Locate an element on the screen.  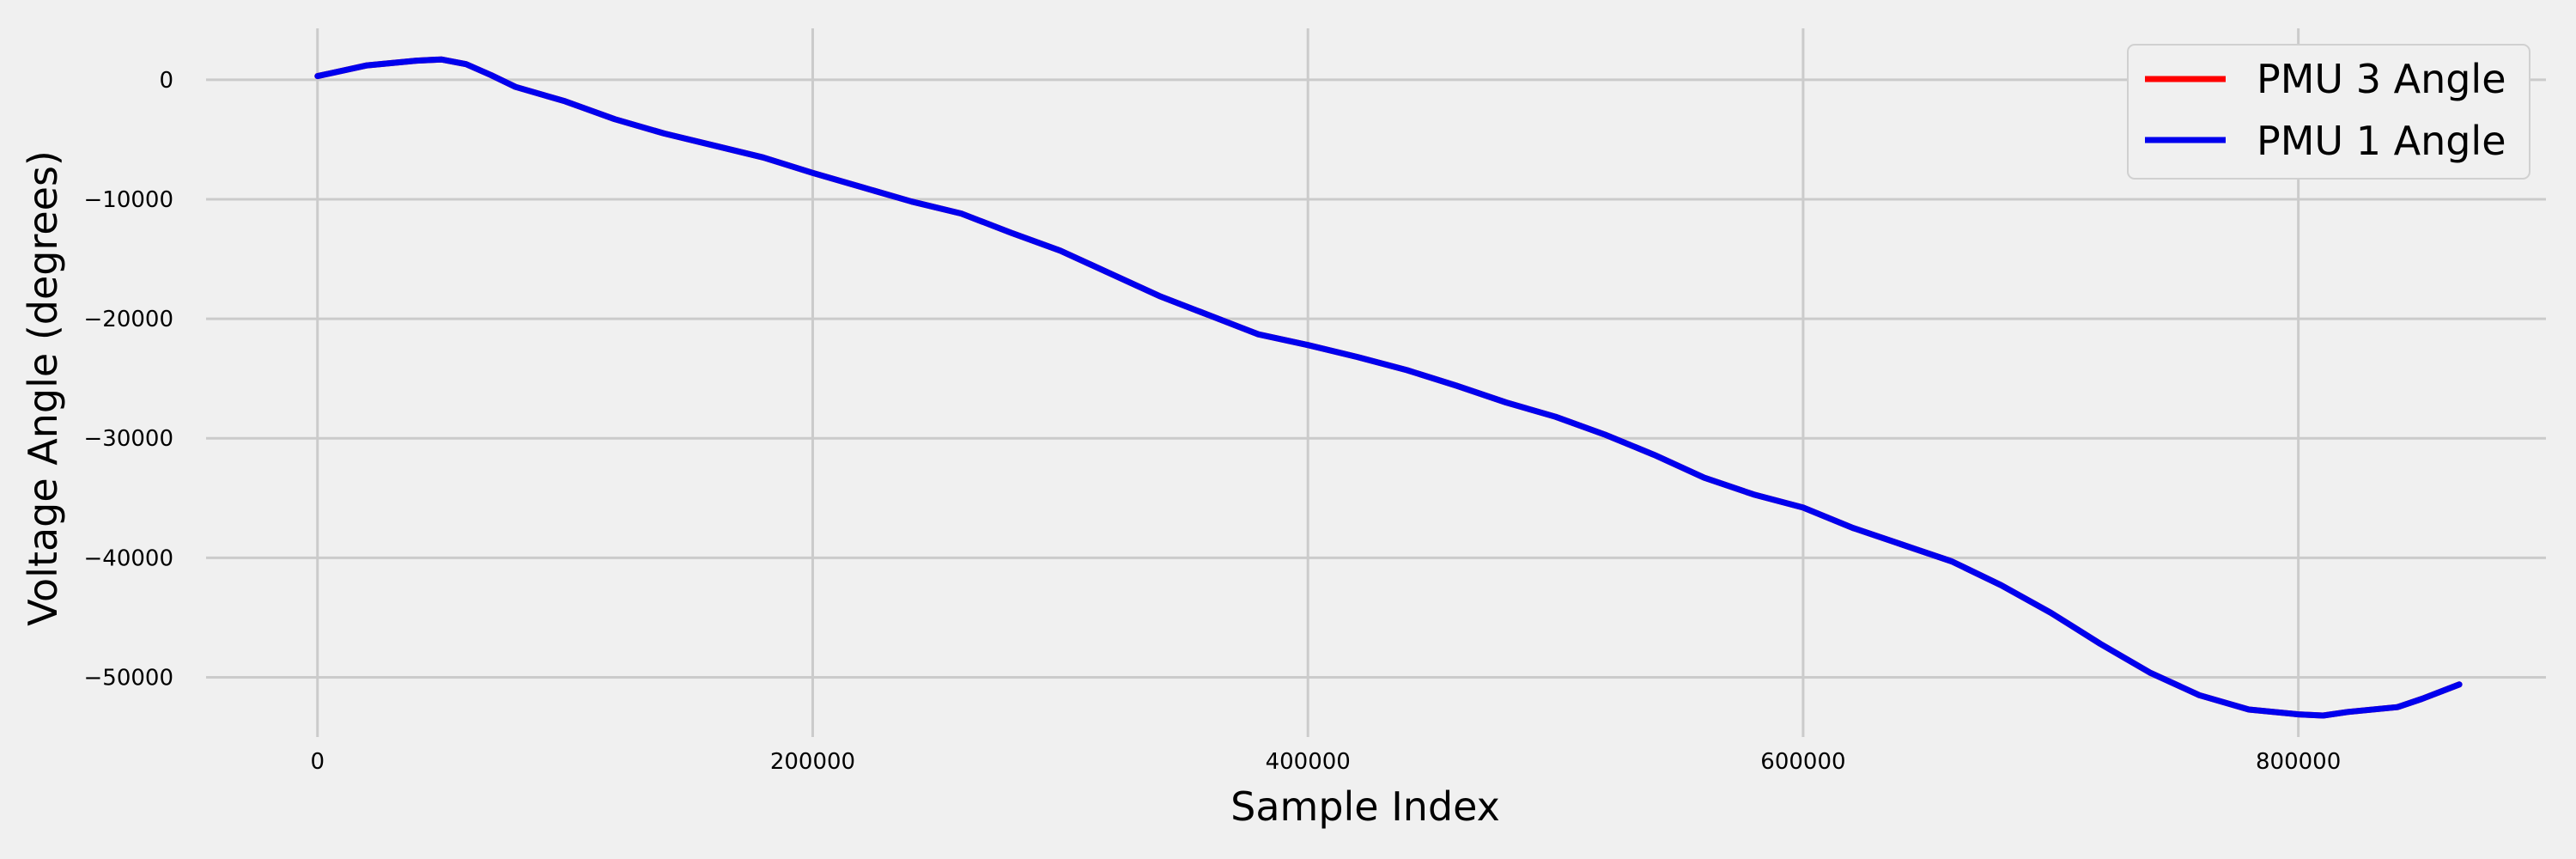
x-tick-label: 400000 is located at coordinates (1308, 762).